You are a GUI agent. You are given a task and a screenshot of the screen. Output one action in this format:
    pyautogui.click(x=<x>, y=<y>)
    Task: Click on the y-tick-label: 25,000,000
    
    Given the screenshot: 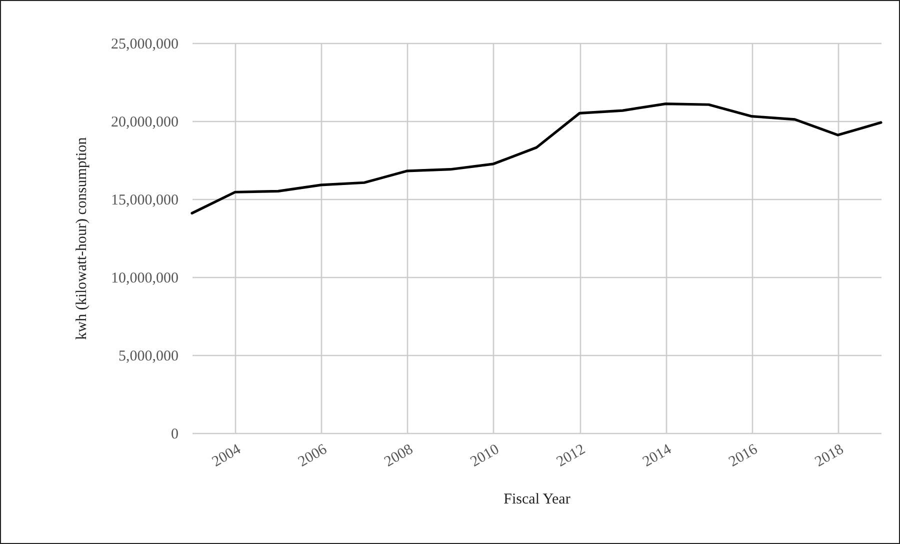 What is the action you would take?
    pyautogui.click(x=144, y=44)
    